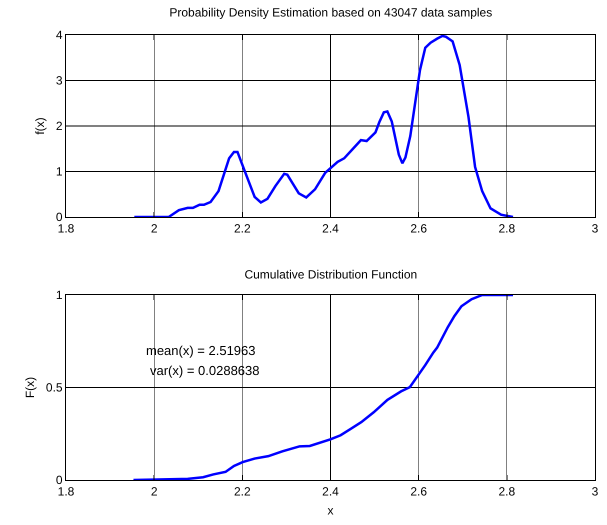  I want to click on x-axis-title: x, so click(331, 510).